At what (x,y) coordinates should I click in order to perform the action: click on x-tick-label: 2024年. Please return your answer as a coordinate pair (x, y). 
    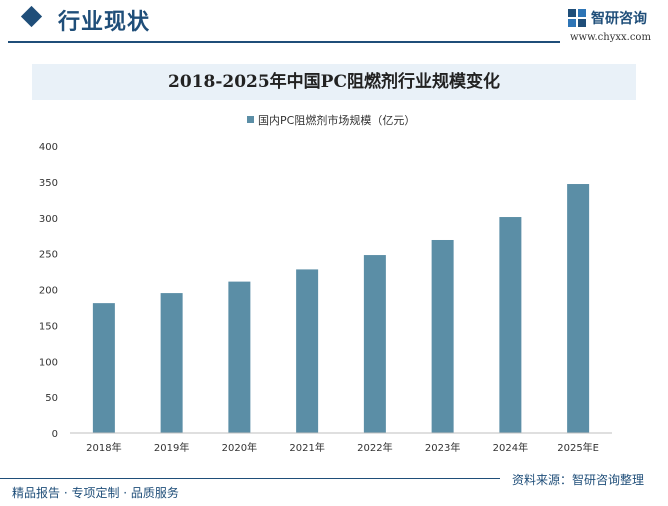
    Looking at the image, I should click on (510, 447).